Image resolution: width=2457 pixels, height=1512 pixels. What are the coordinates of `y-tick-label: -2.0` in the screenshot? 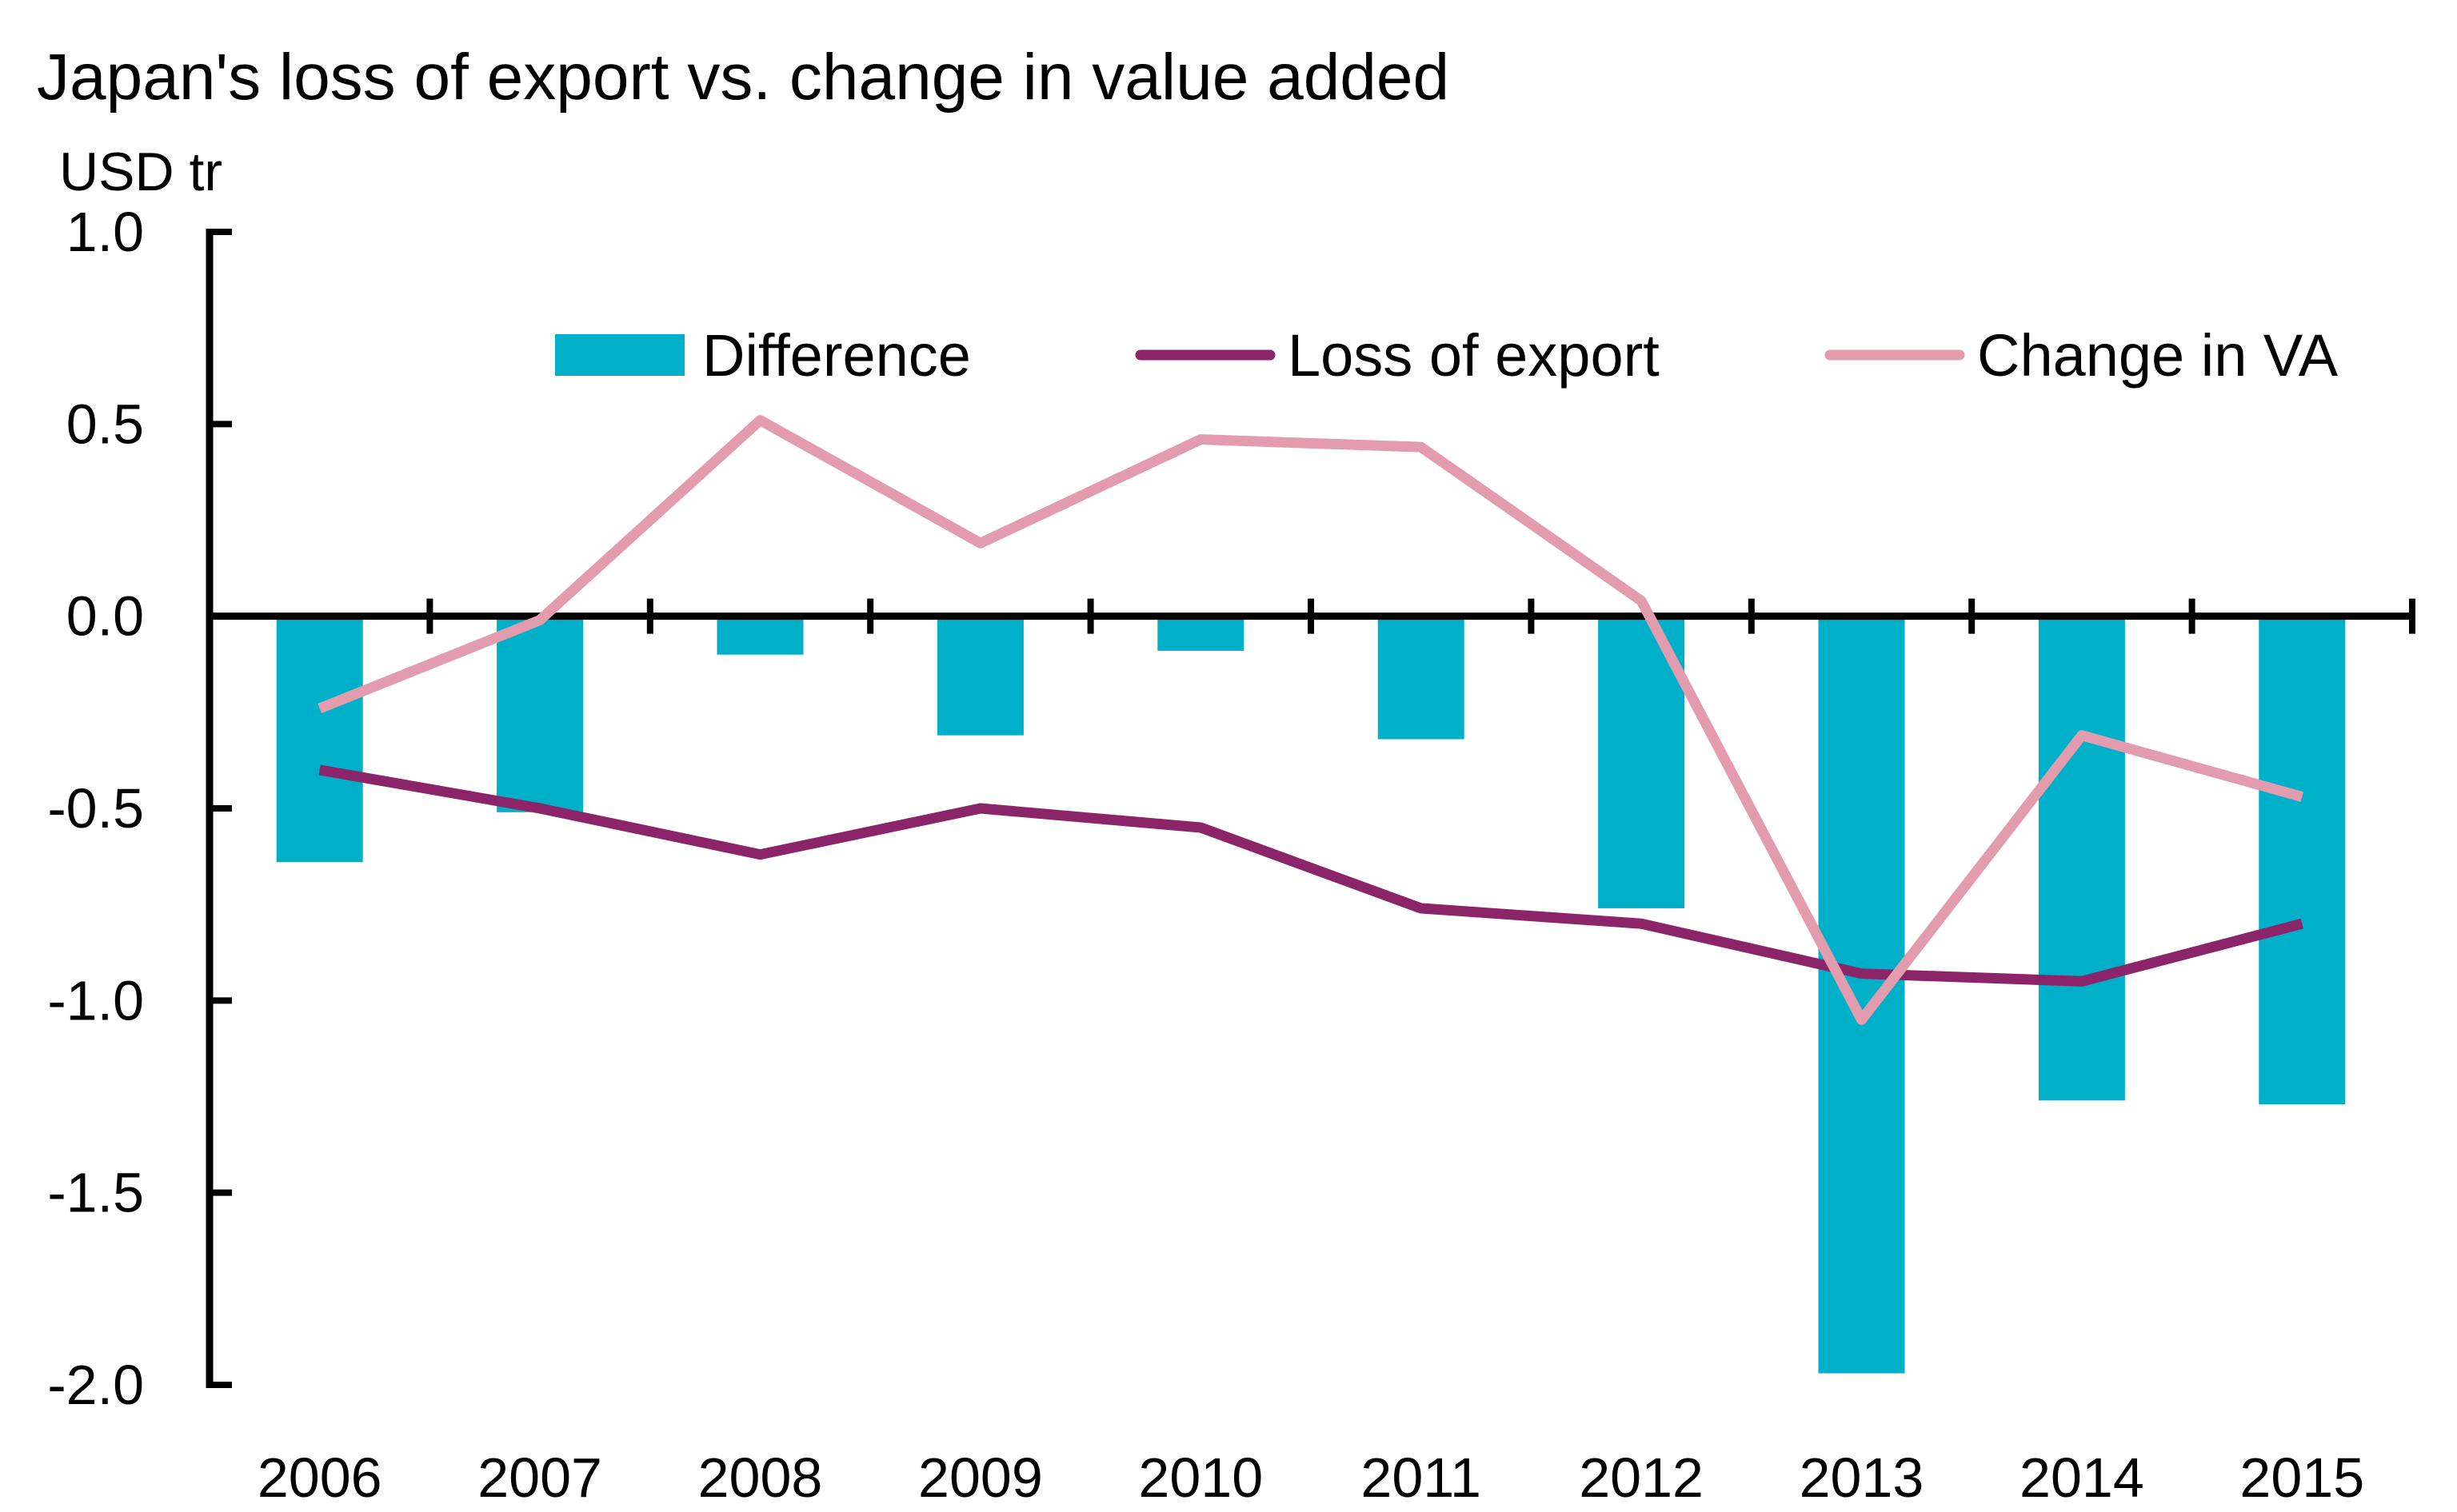 It's located at (95, 1385).